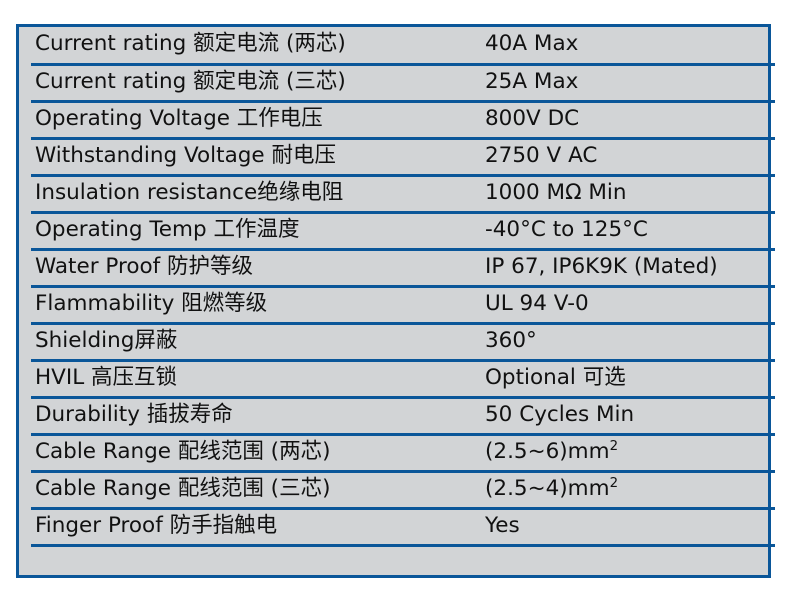 This screenshot has height=592, width=789. Describe the element at coordinates (624, 453) in the screenshot. I see `value-cell: (2.5~6)mm2` at that location.